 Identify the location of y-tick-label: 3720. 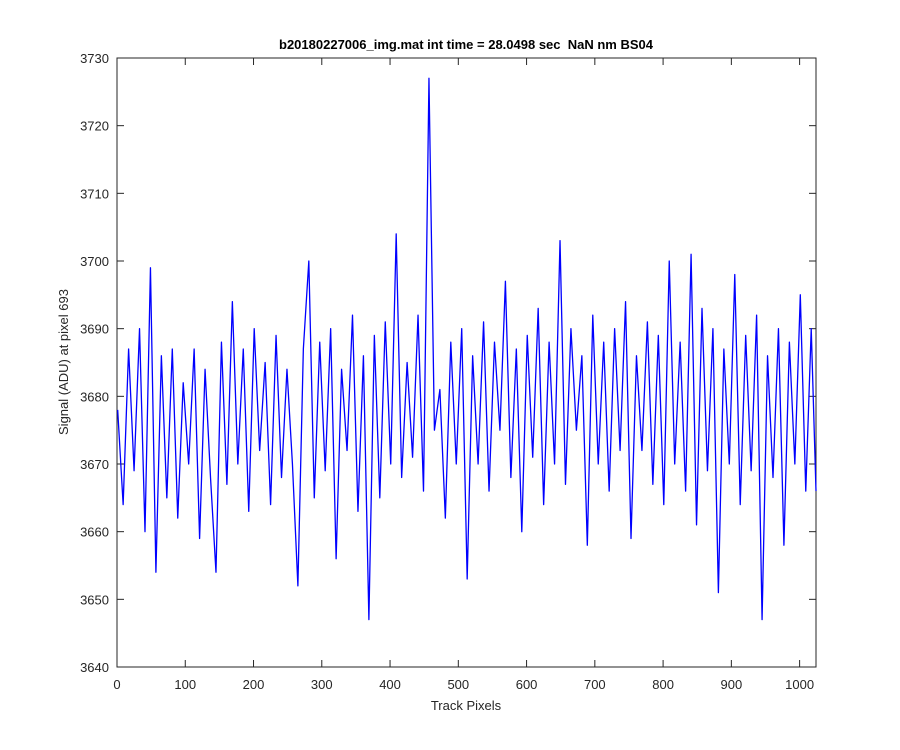
(94, 126).